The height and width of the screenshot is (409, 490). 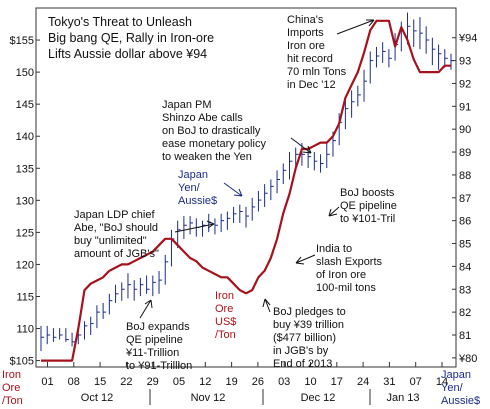 What do you see at coordinates (74, 382) in the screenshot?
I see `x-tick-label: 08` at bounding box center [74, 382].